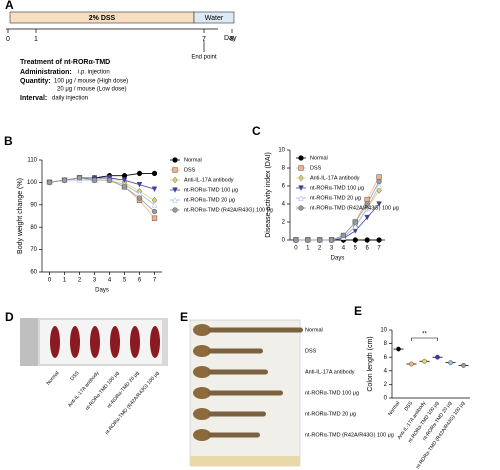 The image size is (500, 470). What do you see at coordinates (33, 250) in the screenshot?
I see `y-tick-label: 70` at bounding box center [33, 250].